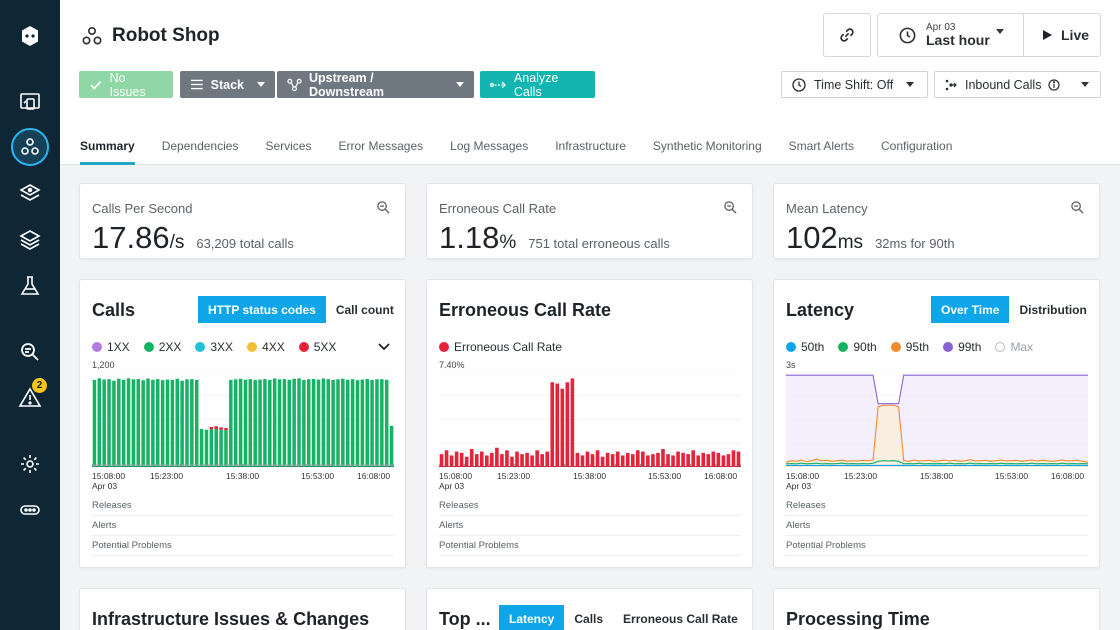 This screenshot has height=630, width=1120. I want to click on legend-item-99th: 99th, so click(962, 347).